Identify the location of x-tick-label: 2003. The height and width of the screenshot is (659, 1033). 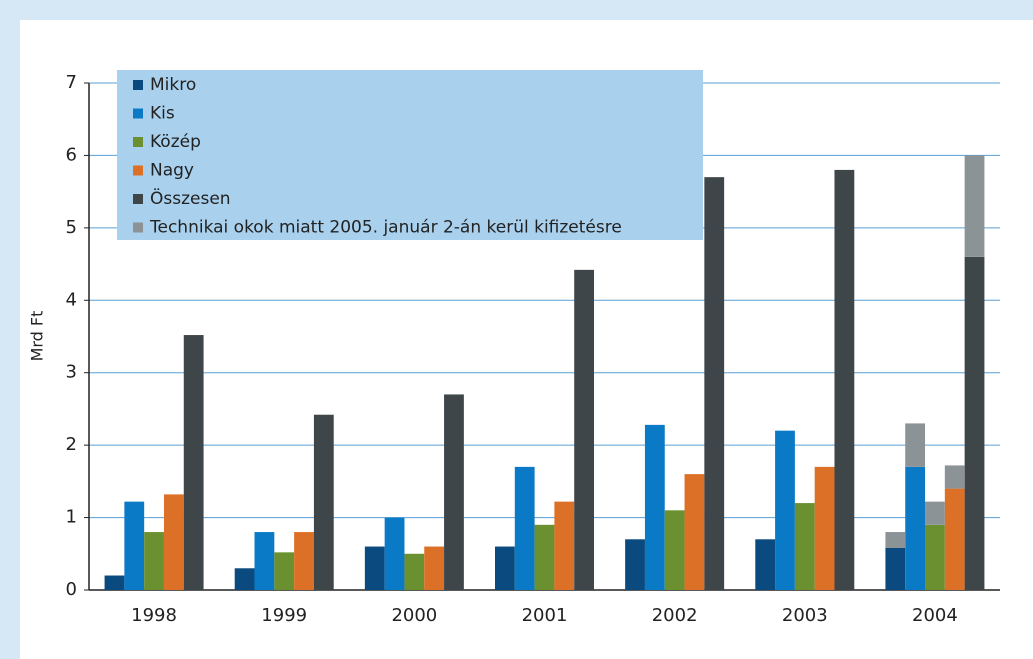
(805, 615).